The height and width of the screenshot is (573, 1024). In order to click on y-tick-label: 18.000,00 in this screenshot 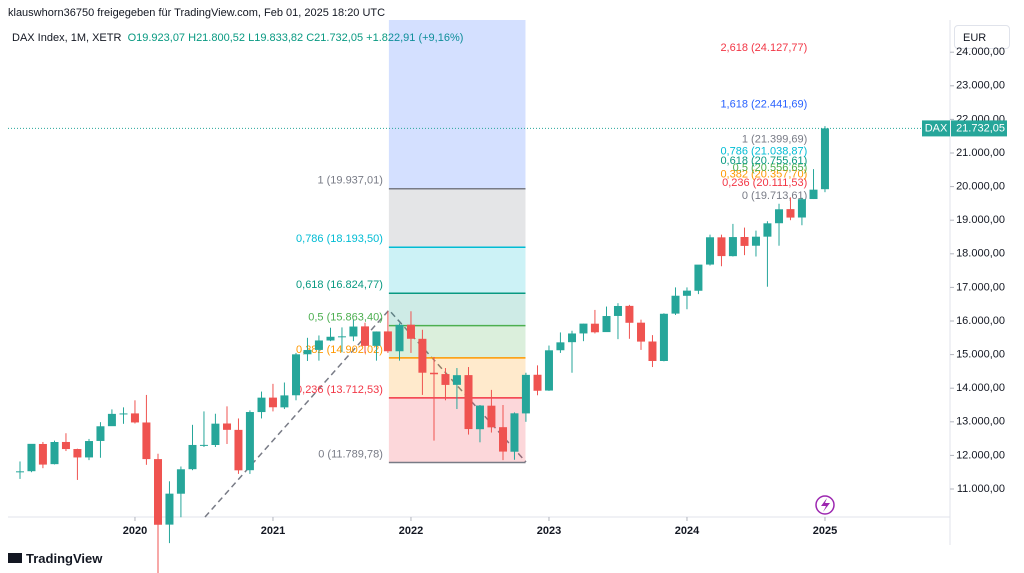, I will do `click(980, 254)`.